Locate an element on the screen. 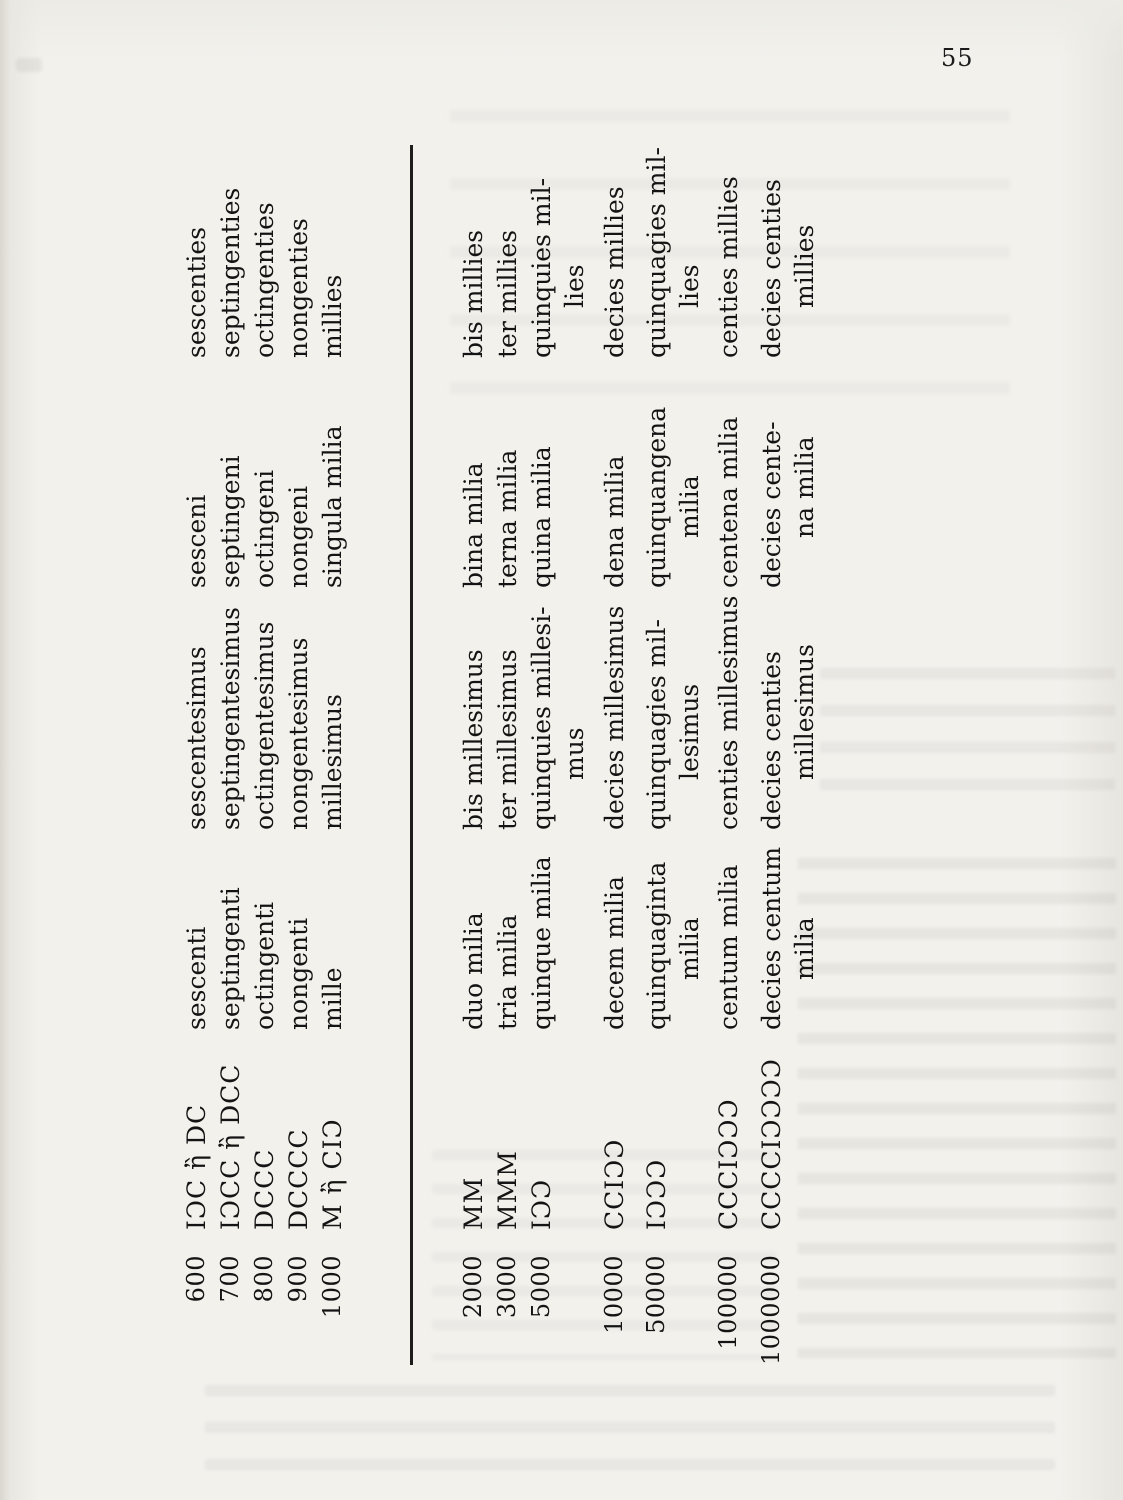  distributive-cell: quinquangena milia is located at coordinates (673, 497).